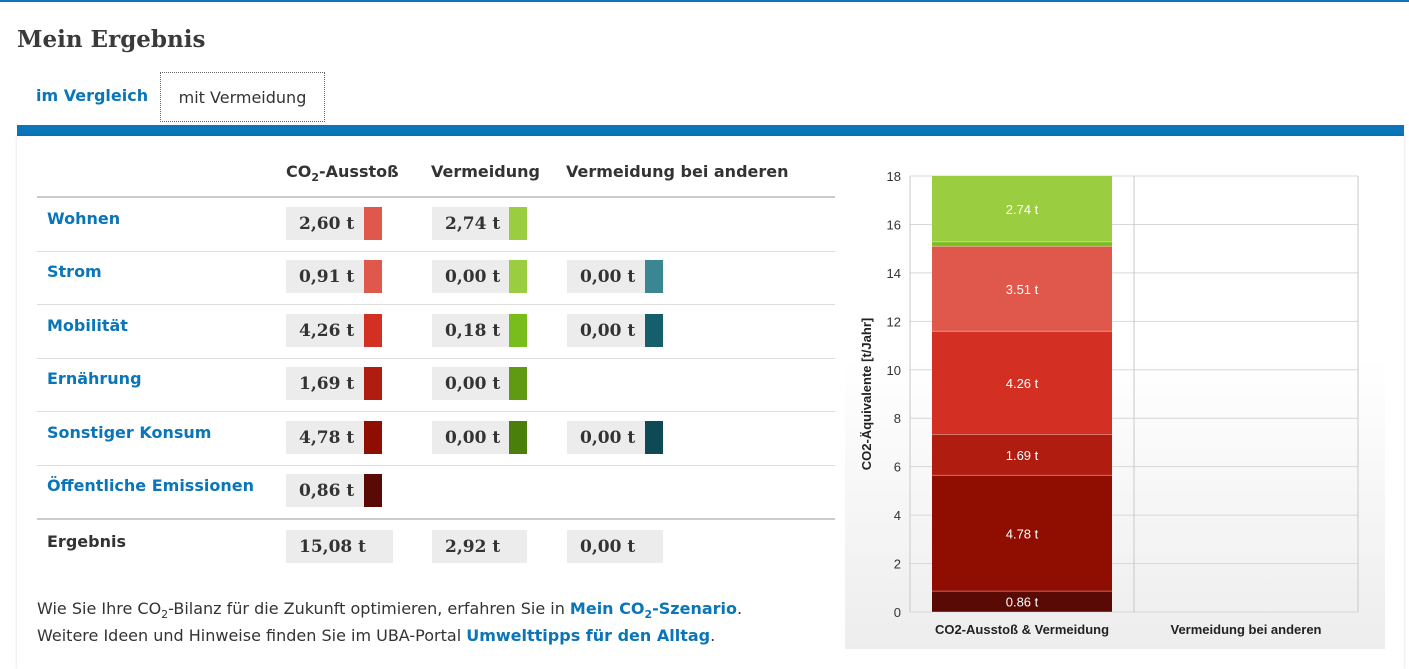 This screenshot has width=1409, height=669. I want to click on x-category-label: Vermeidung bei anderen, so click(1246, 629).